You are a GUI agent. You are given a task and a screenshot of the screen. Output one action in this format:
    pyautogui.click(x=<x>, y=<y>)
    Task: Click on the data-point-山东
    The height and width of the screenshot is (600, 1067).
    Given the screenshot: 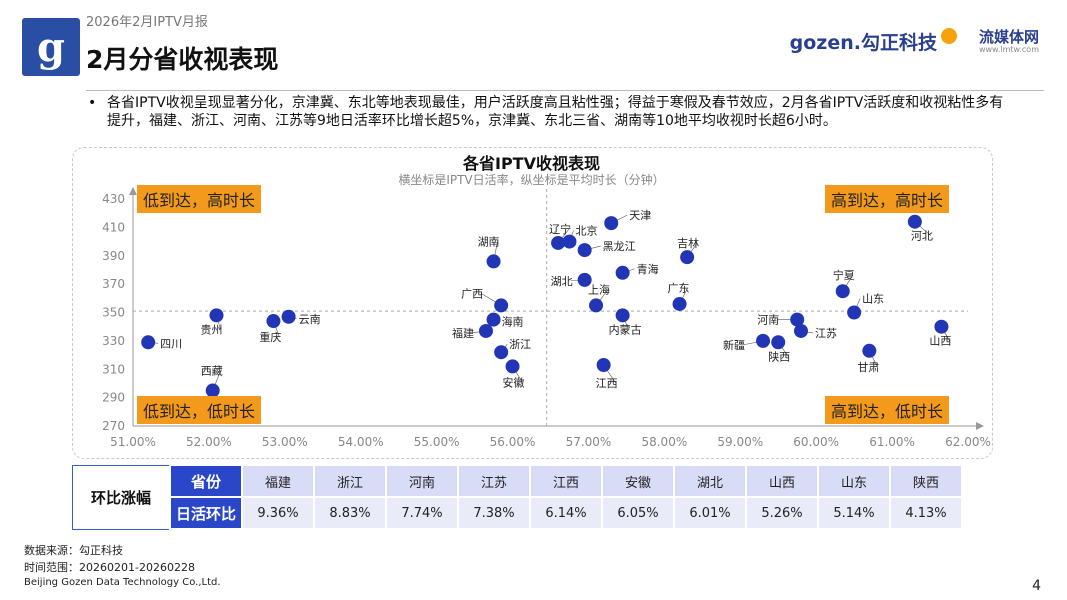 What is the action you would take?
    pyautogui.click(x=854, y=312)
    